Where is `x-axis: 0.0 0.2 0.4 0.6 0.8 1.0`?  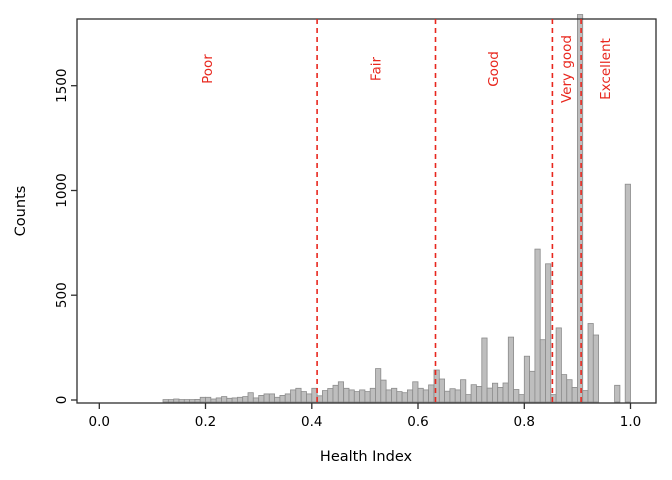 x-axis: 0.0 0.2 0.4 0.6 0.8 1.0 is located at coordinates (365, 416).